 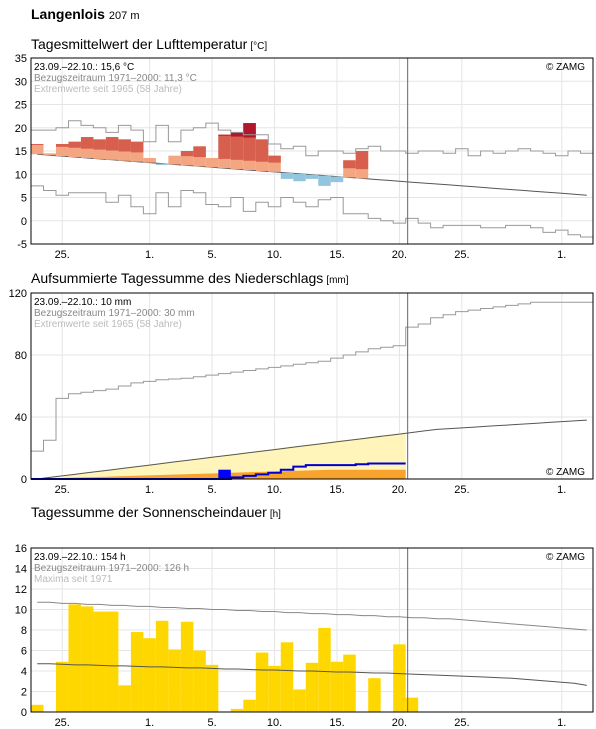 What do you see at coordinates (84, 67) in the screenshot?
I see `info-line: 23.09.–22.10.: 15,6 °C` at bounding box center [84, 67].